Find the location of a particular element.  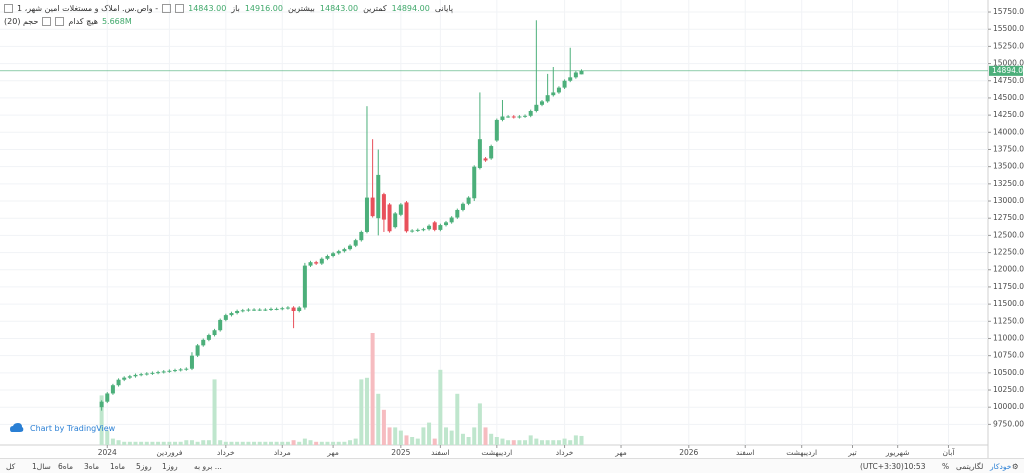

last-price-label: 14894.00 is located at coordinates (1008, 70).